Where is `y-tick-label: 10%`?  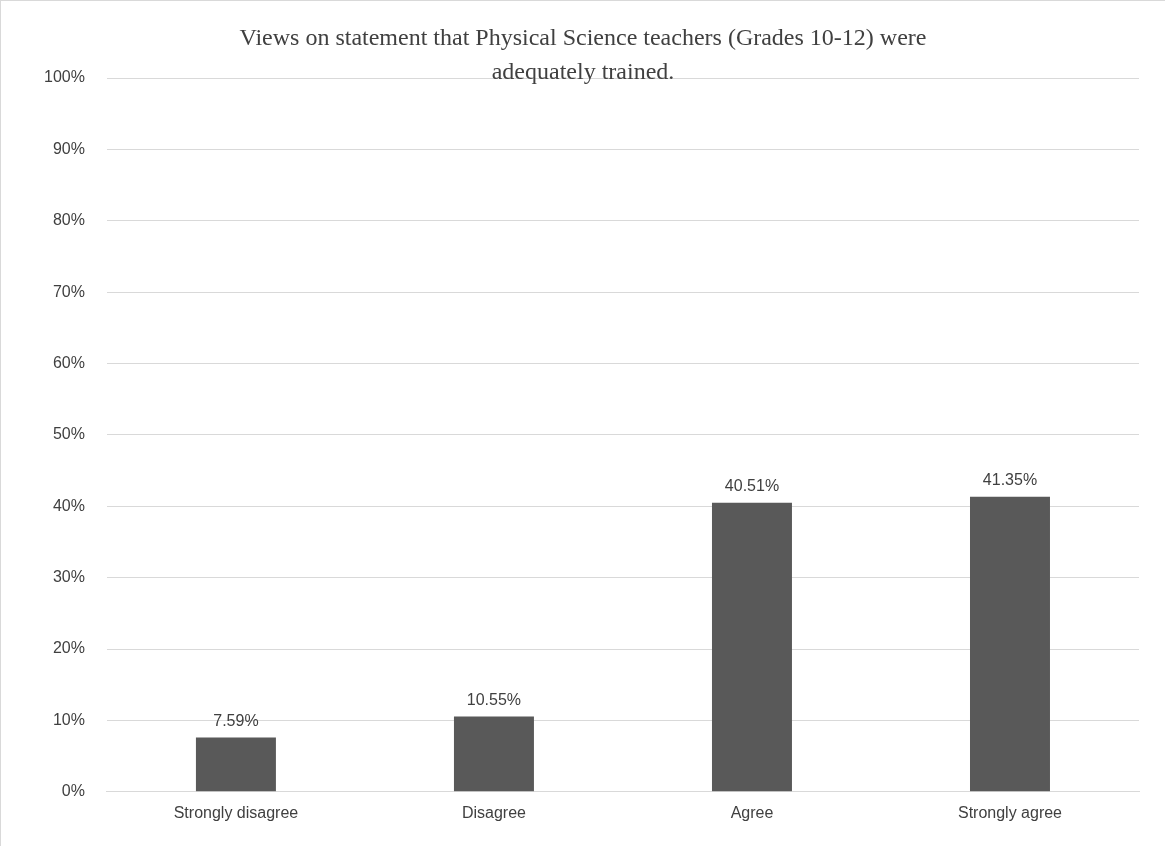 y-tick-label: 10% is located at coordinates (68, 719).